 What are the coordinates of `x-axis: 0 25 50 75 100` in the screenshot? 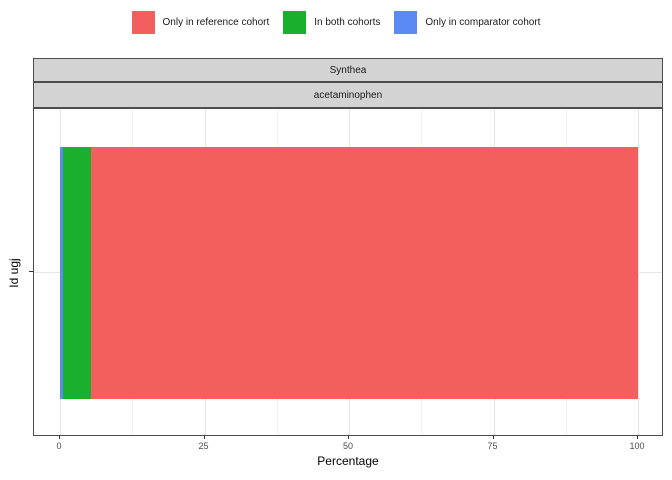 It's located at (348, 446).